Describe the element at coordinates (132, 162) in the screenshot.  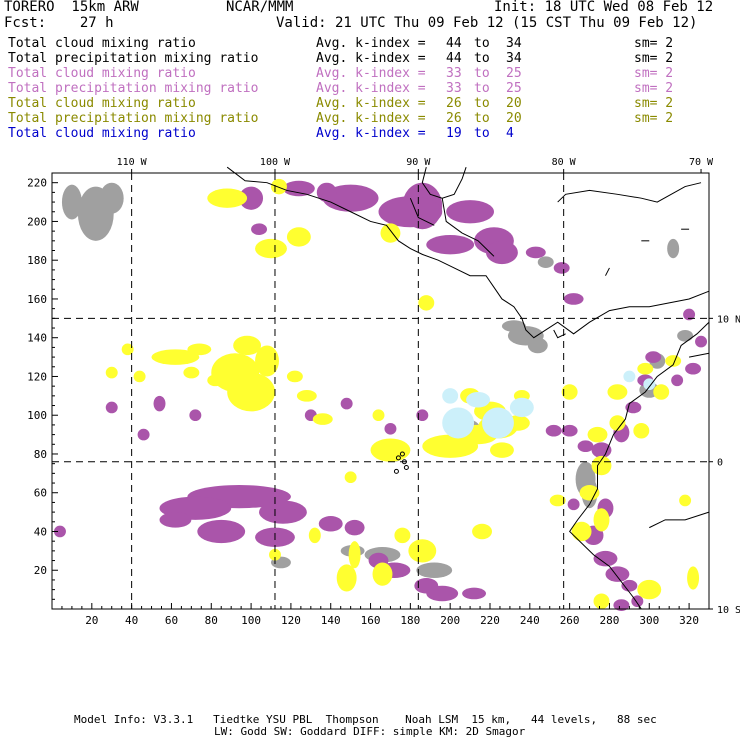
I see `lon-label: 110 W` at that location.